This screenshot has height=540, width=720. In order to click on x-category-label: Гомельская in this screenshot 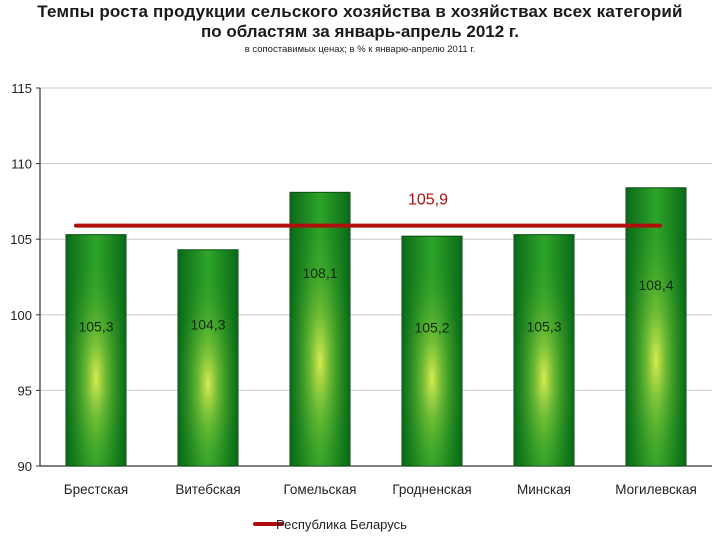, I will do `click(320, 489)`.